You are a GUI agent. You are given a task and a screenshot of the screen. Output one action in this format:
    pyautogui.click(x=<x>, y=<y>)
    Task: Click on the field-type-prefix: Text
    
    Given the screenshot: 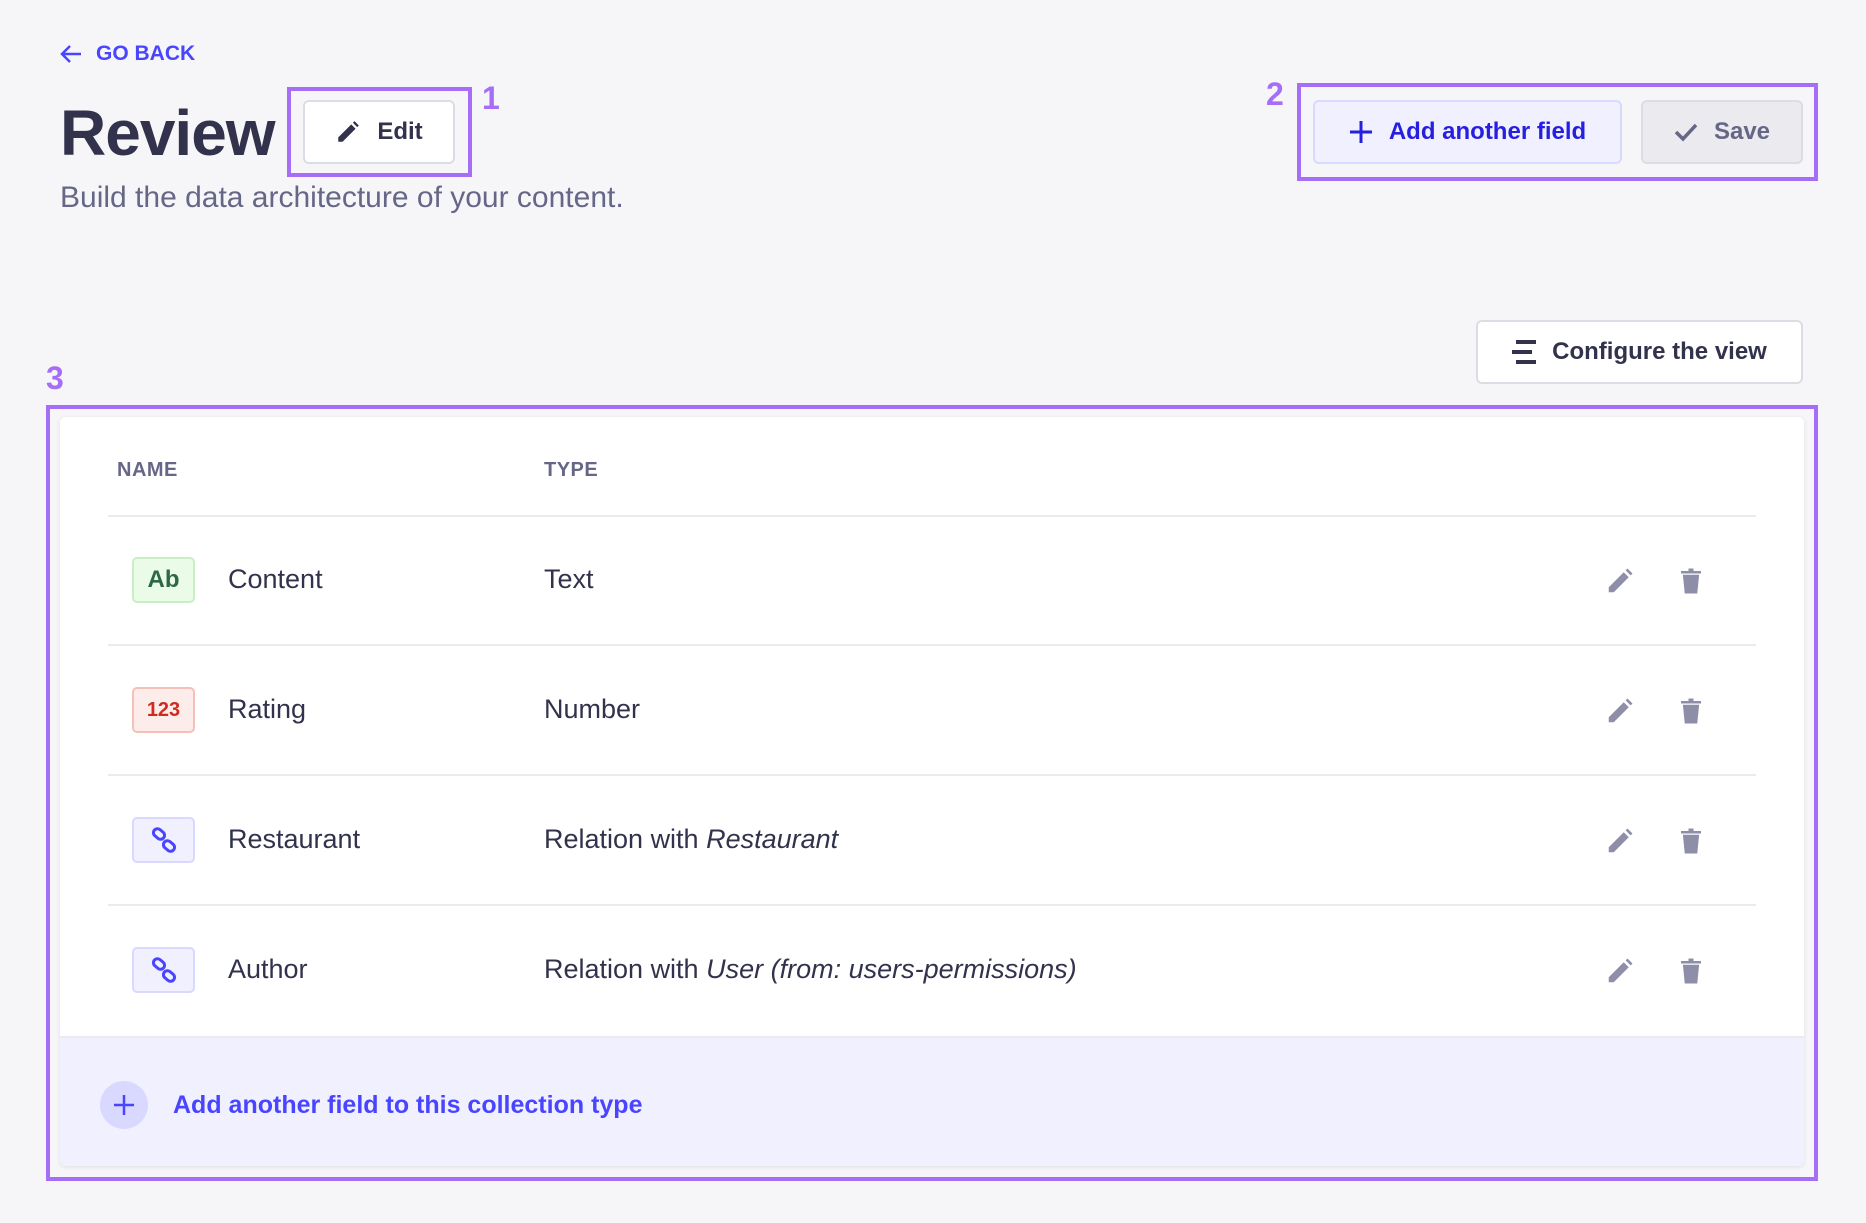 What is the action you would take?
    pyautogui.click(x=569, y=579)
    